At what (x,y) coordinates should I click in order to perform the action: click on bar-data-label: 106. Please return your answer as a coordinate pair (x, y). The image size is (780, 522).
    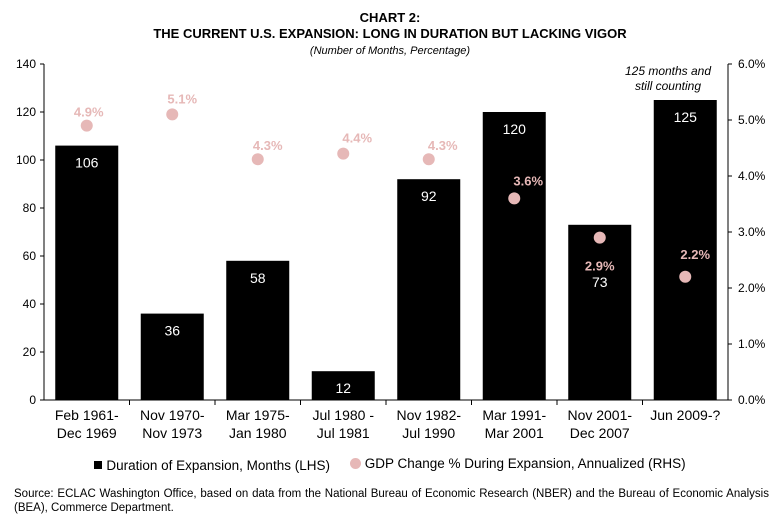
    Looking at the image, I should click on (87, 163).